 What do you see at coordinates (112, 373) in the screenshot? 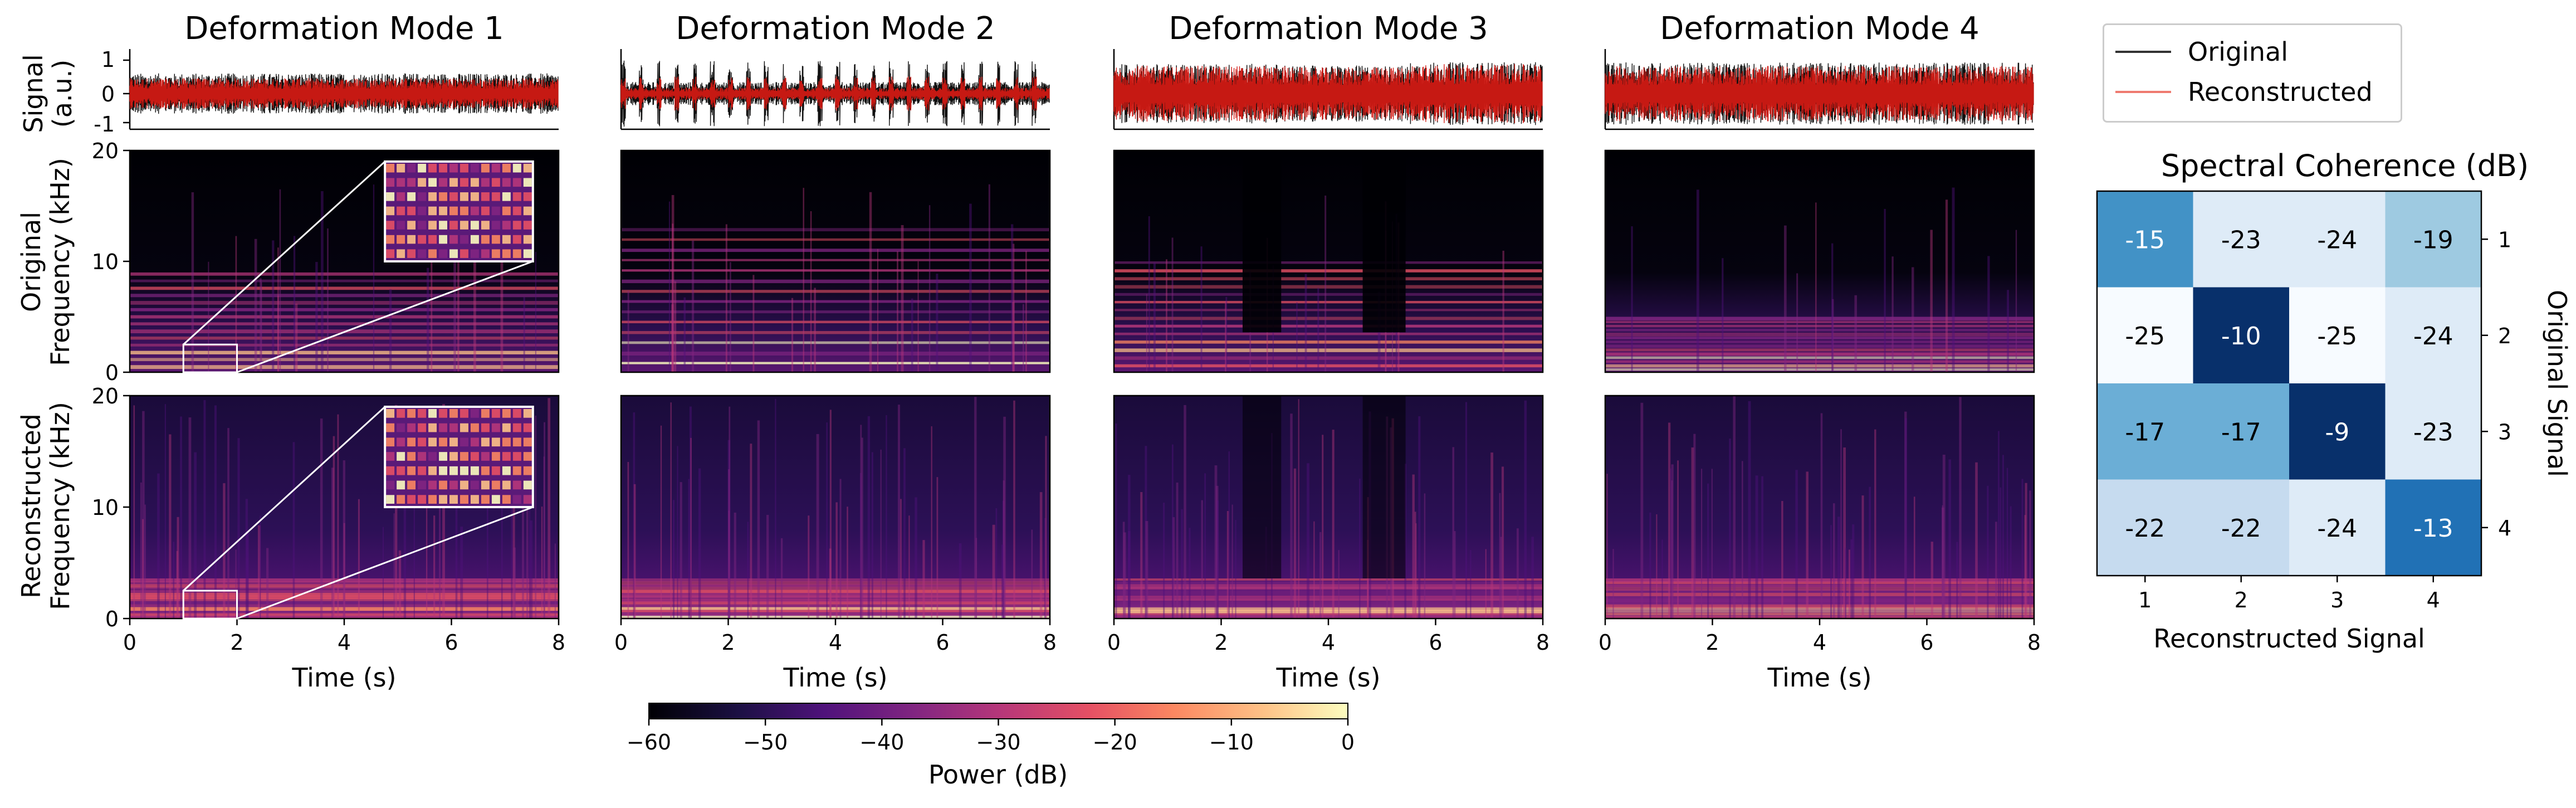
I see `orig-ytick-label-0: 0` at bounding box center [112, 373].